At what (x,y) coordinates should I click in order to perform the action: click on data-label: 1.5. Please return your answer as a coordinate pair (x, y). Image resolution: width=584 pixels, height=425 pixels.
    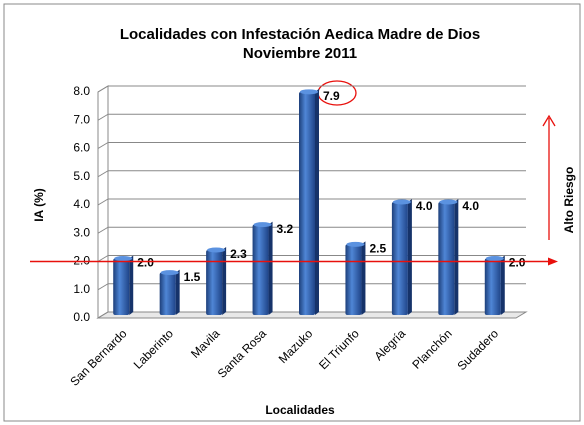
    Looking at the image, I should click on (192, 277).